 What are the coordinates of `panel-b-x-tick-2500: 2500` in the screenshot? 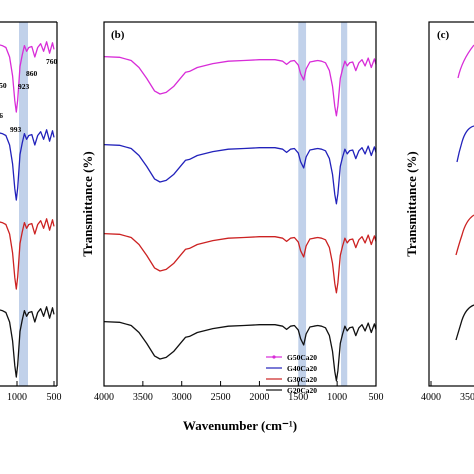 It's located at (221, 397).